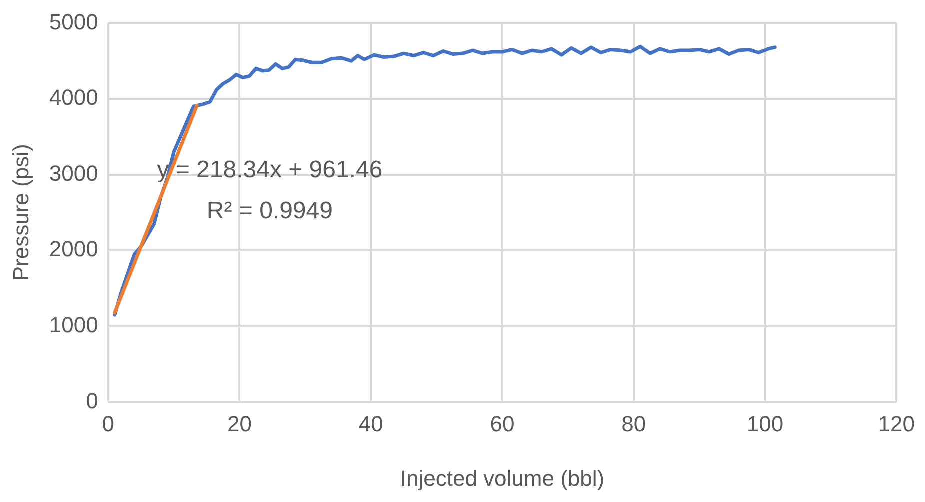 This screenshot has height=502, width=925. I want to click on x-tick-label: 0, so click(108, 423).